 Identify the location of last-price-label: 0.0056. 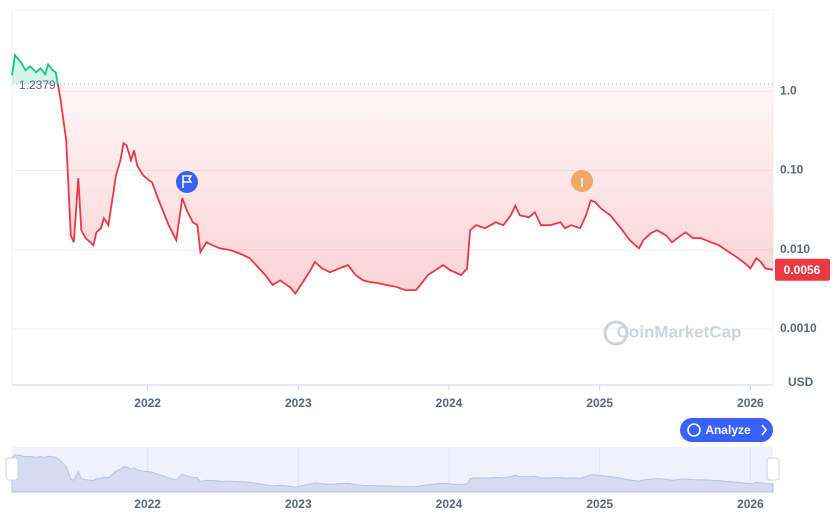
(802, 270).